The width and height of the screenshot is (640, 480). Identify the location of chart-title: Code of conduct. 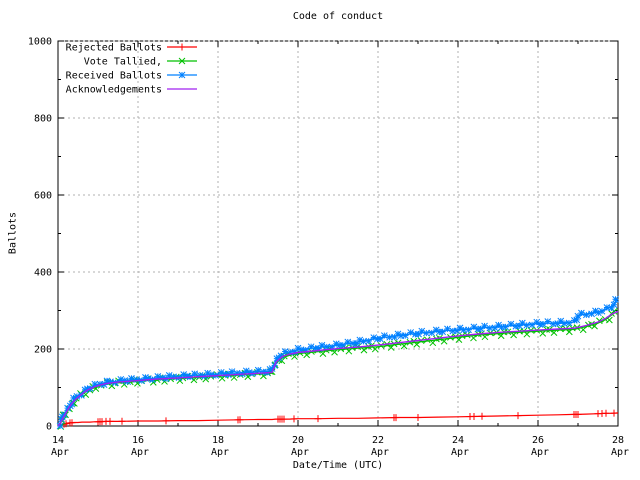
(338, 16).